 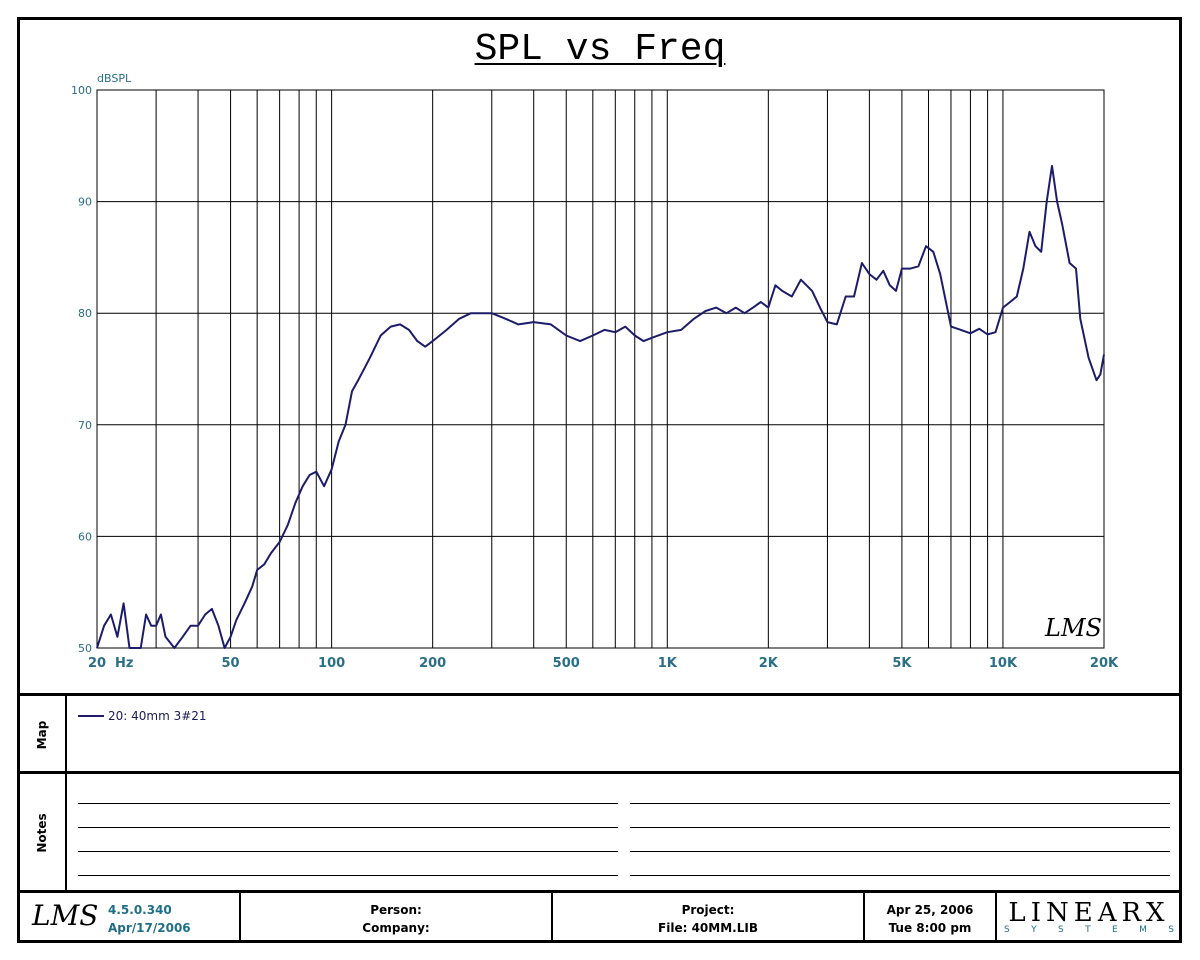 What do you see at coordinates (708, 910) in the screenshot?
I see `project-label: Project:` at bounding box center [708, 910].